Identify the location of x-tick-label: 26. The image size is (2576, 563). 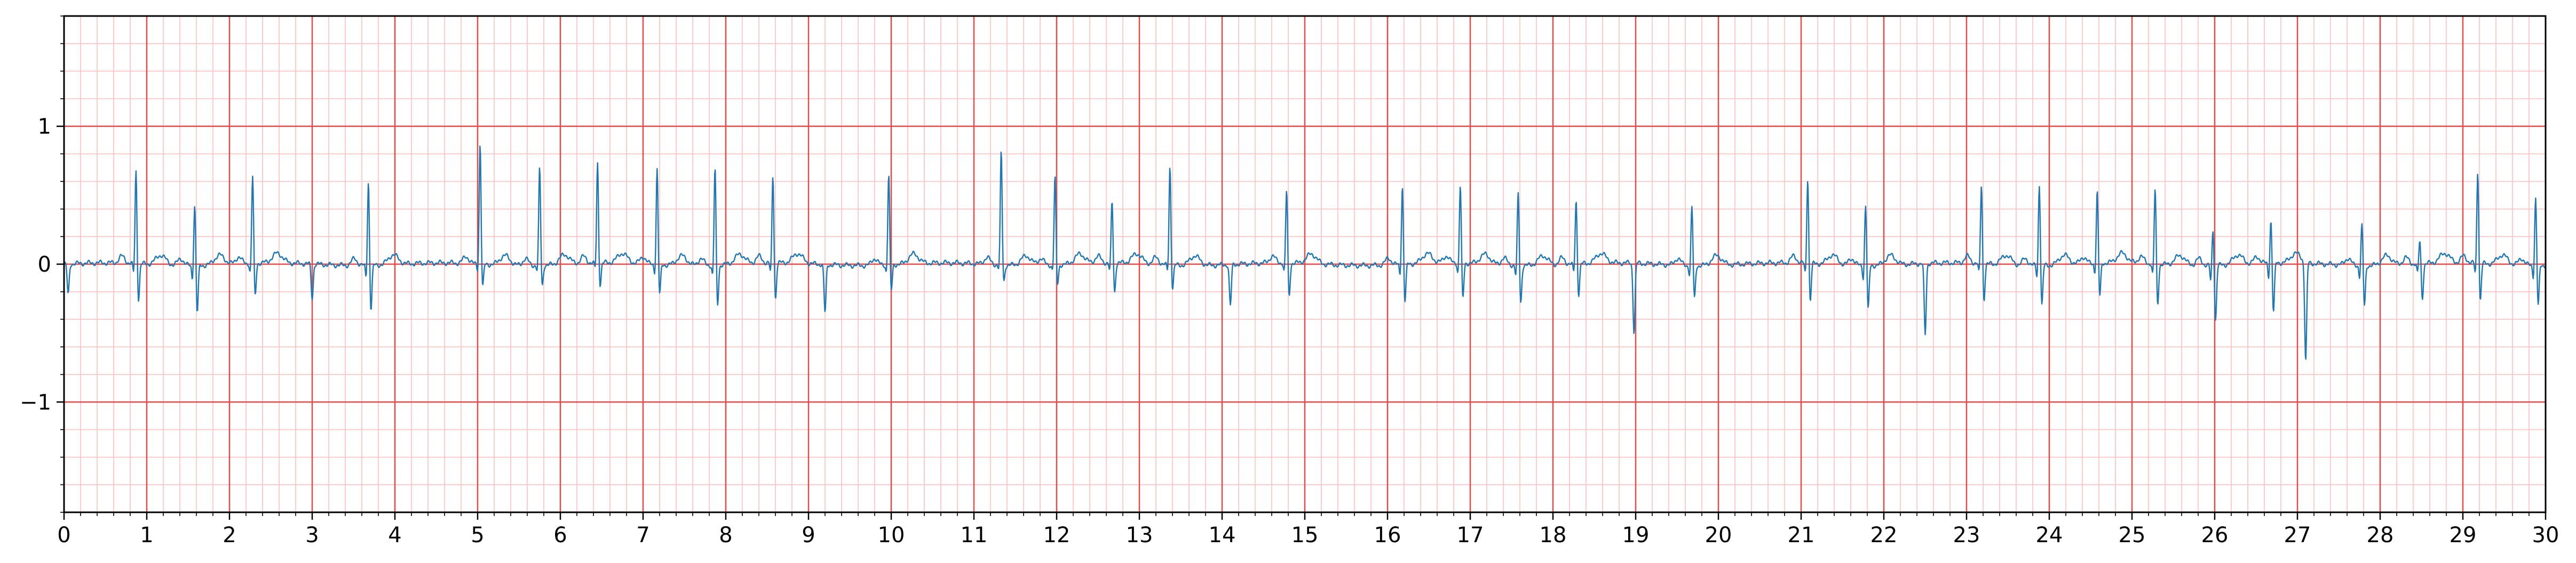
(2215, 535).